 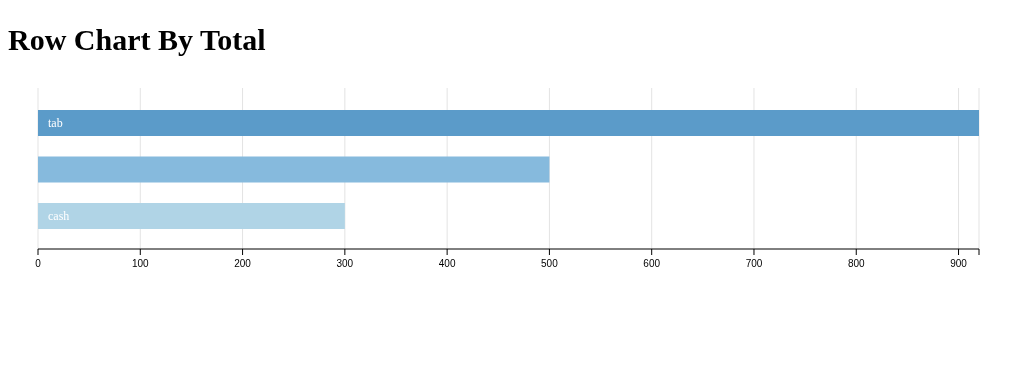 What do you see at coordinates (856, 263) in the screenshot?
I see `x-tick-label: 800` at bounding box center [856, 263].